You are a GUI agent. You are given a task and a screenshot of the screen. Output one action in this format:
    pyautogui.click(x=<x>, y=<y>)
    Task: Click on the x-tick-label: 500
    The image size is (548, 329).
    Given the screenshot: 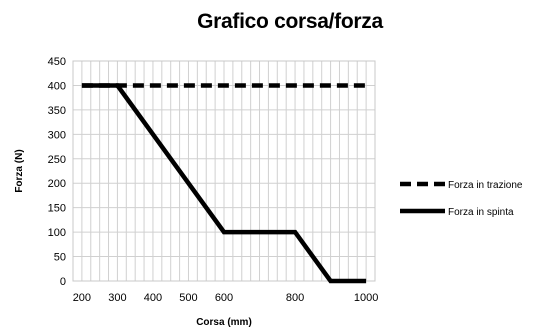 What is the action you would take?
    pyautogui.click(x=188, y=298)
    